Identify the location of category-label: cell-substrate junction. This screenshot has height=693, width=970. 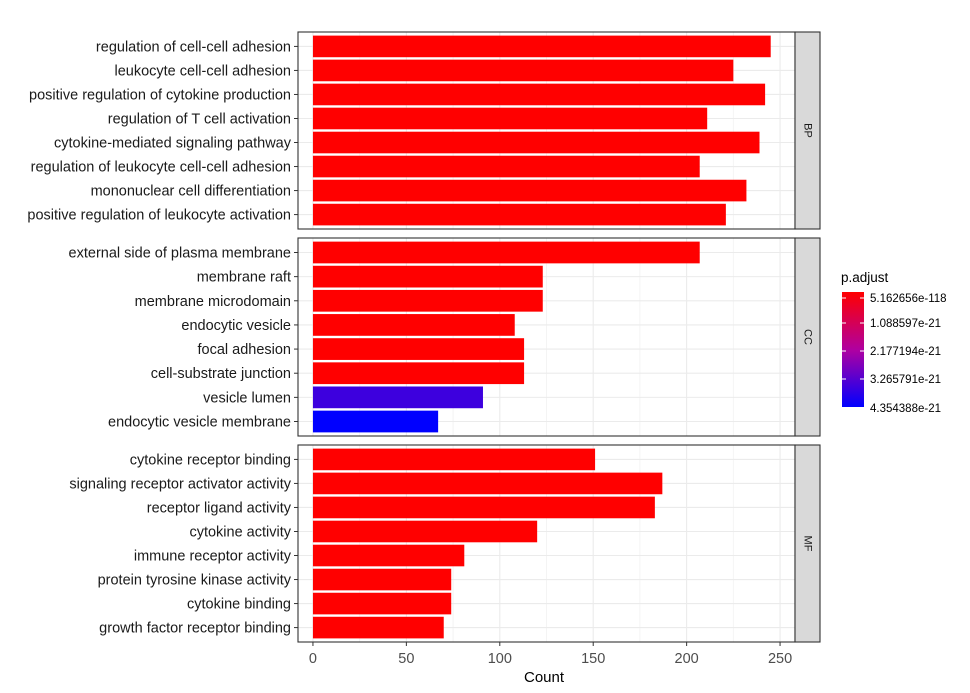
(221, 374).